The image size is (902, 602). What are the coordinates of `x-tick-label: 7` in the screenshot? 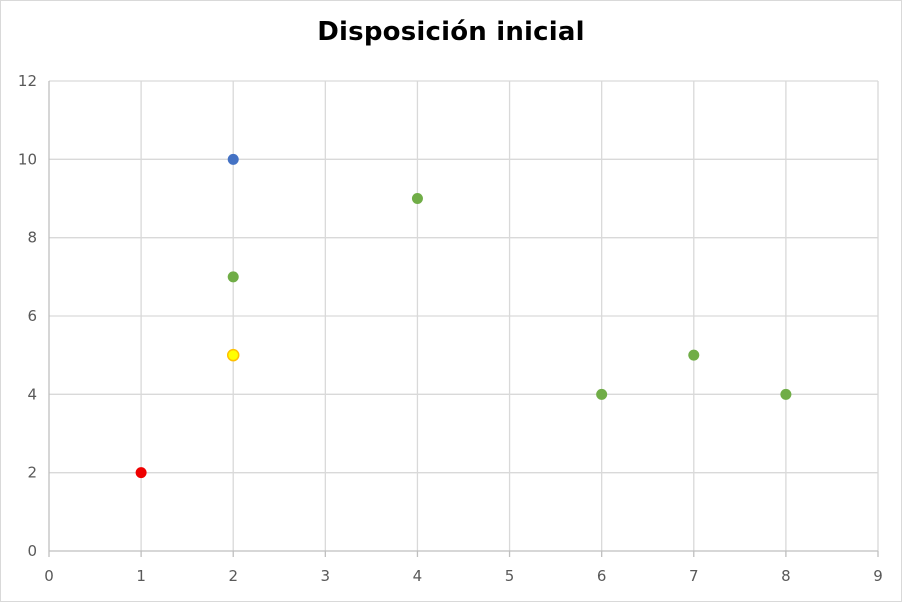 It's located at (694, 576).